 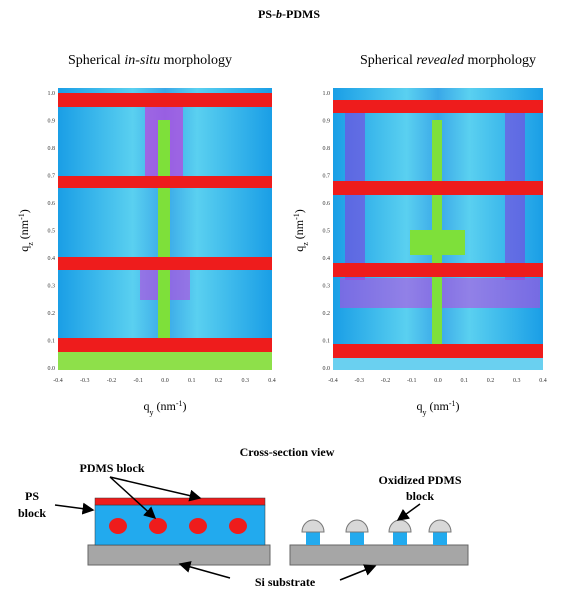 What do you see at coordinates (285, 582) in the screenshot?
I see `label: Si substrate` at bounding box center [285, 582].